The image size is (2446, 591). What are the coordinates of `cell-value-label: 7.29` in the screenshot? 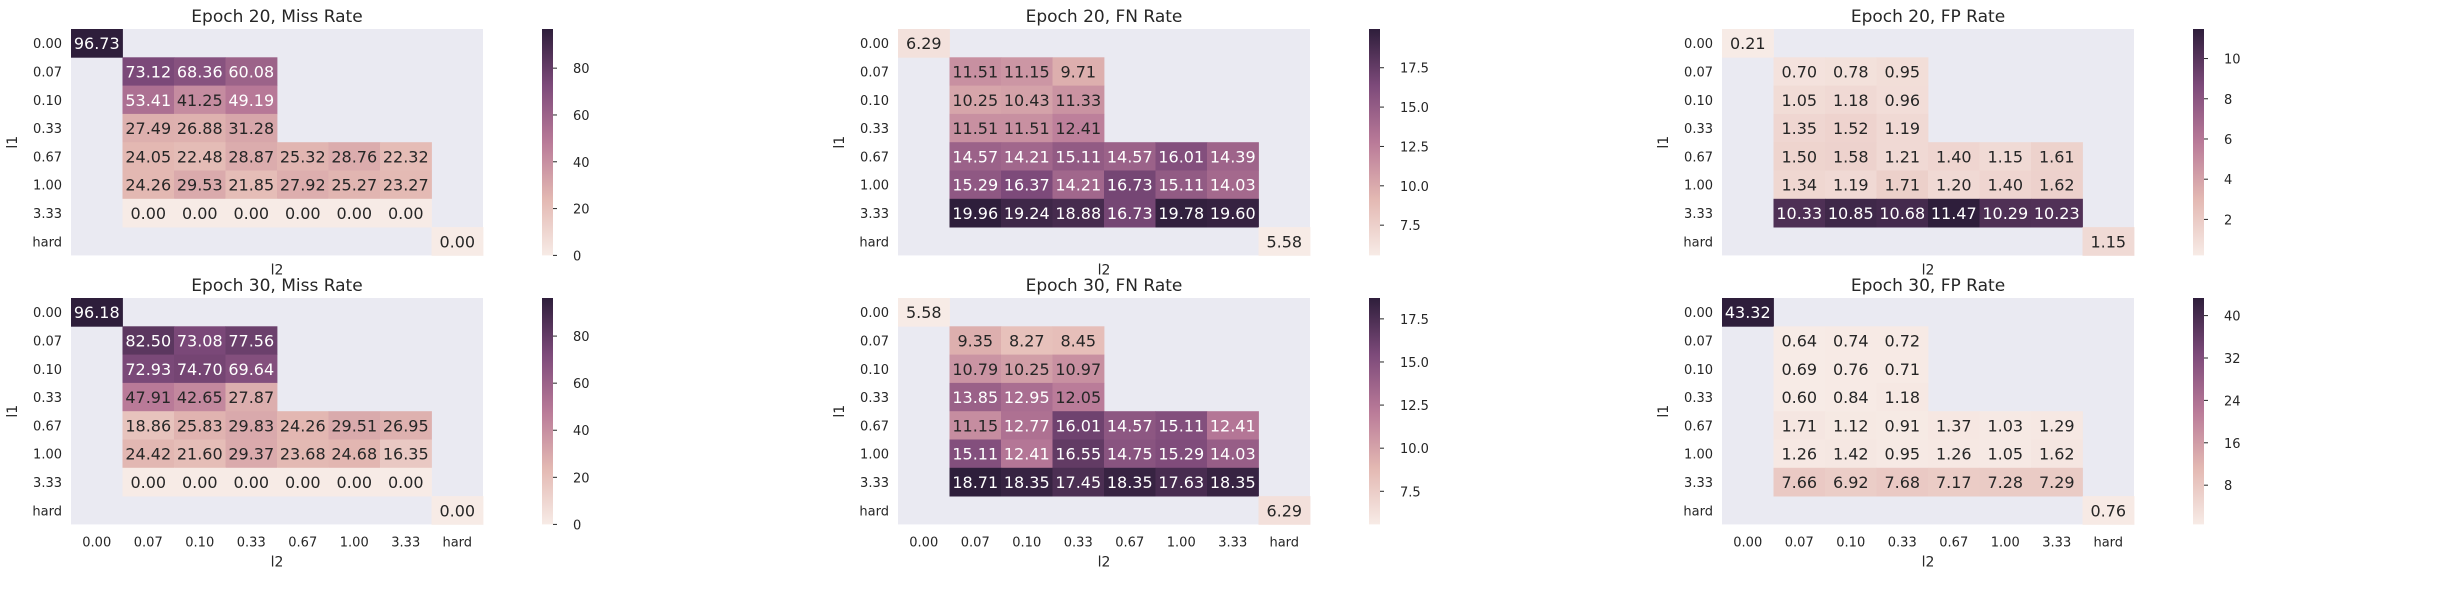 It's located at (2057, 482).